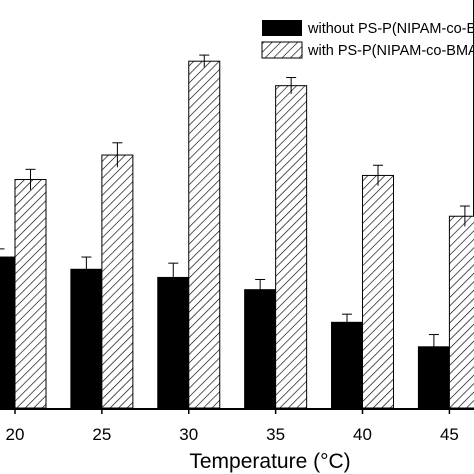 This screenshot has height=474, width=474. Describe the element at coordinates (15, 434) in the screenshot. I see `x-tick-label-20: 20` at that location.